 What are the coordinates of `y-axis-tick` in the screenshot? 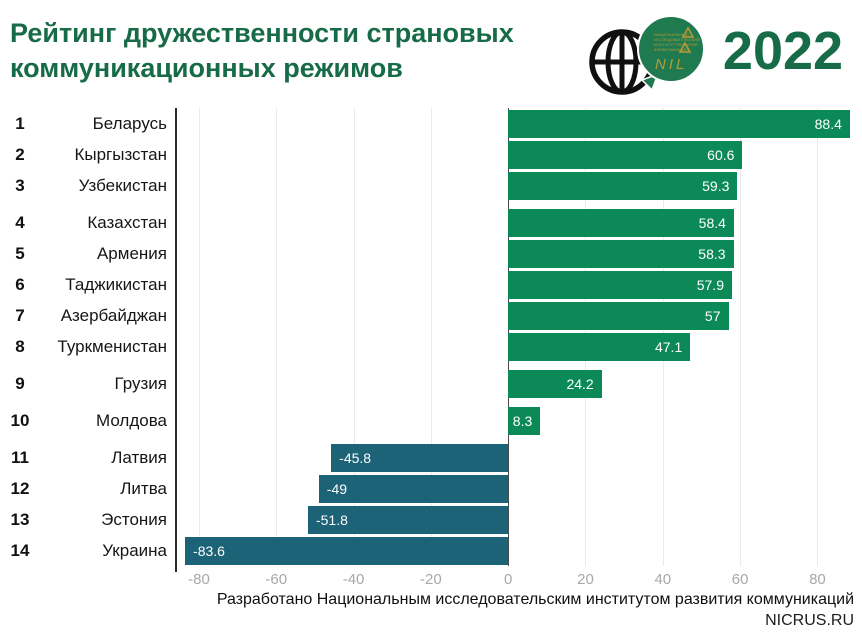 It's located at (176, 569).